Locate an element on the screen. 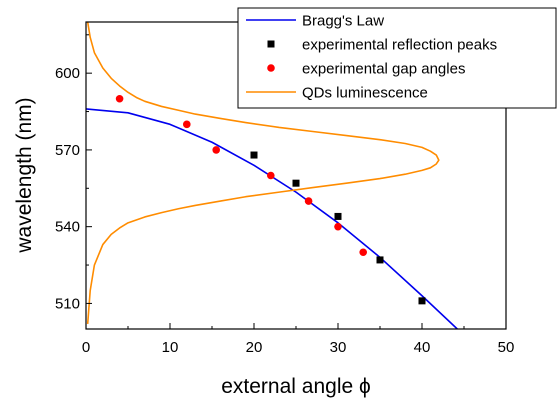  x-tick-label: 40 is located at coordinates (422, 347).